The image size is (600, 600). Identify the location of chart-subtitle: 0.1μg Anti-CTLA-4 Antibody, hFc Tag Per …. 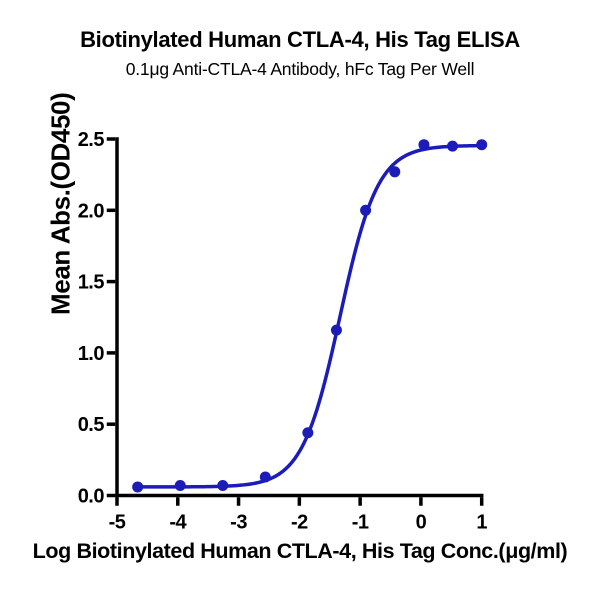
(300, 69).